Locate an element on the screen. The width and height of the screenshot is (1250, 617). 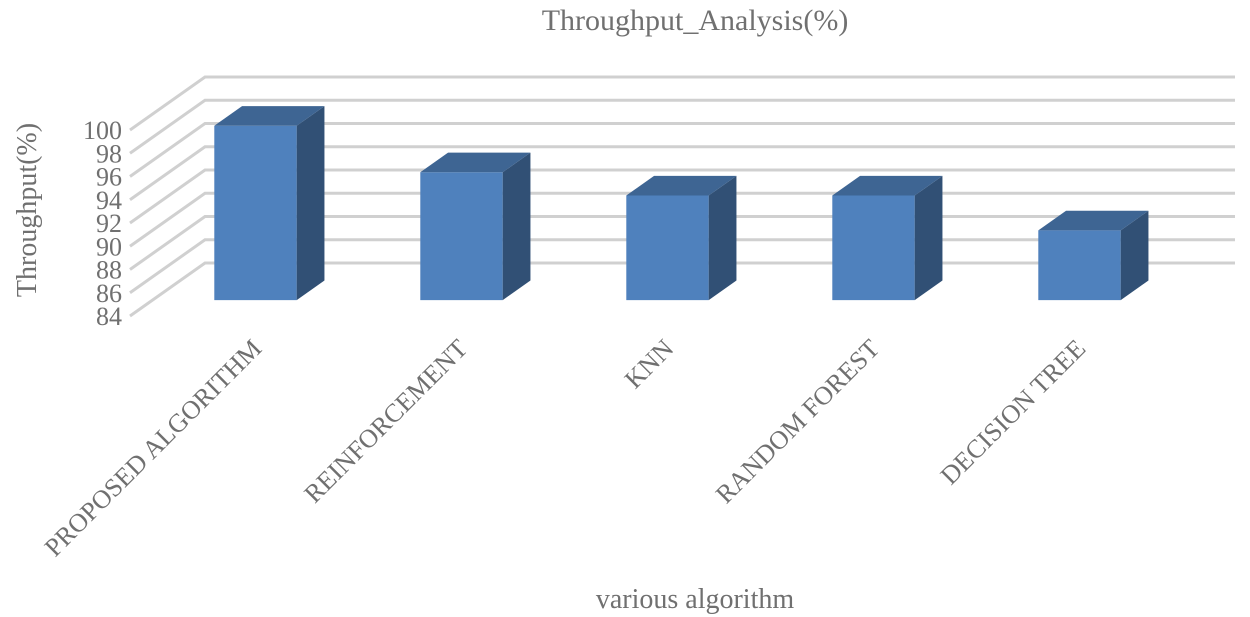
y-tick-label: 84 is located at coordinates (109, 316).